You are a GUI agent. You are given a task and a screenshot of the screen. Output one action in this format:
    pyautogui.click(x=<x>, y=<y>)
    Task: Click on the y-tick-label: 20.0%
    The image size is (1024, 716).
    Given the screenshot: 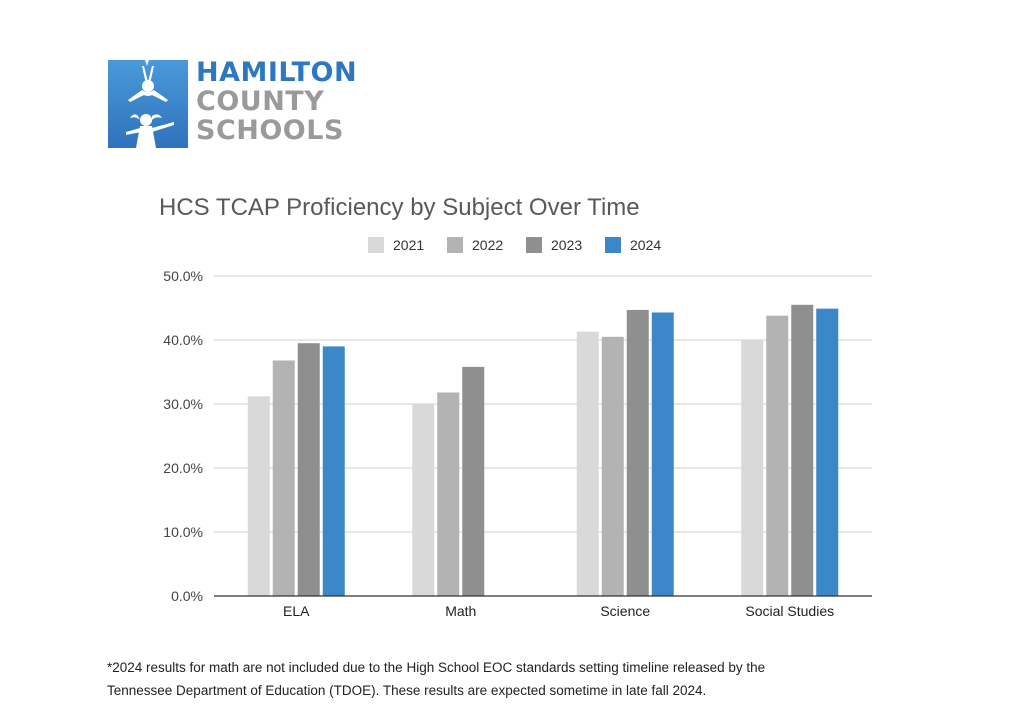 What is the action you would take?
    pyautogui.click(x=183, y=468)
    